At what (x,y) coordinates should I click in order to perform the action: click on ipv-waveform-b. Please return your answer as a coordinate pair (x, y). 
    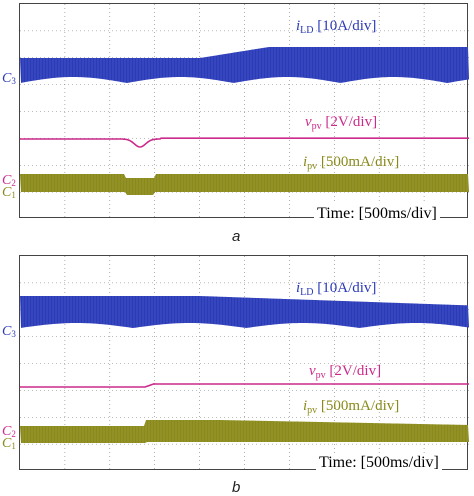
    Looking at the image, I should click on (244, 431).